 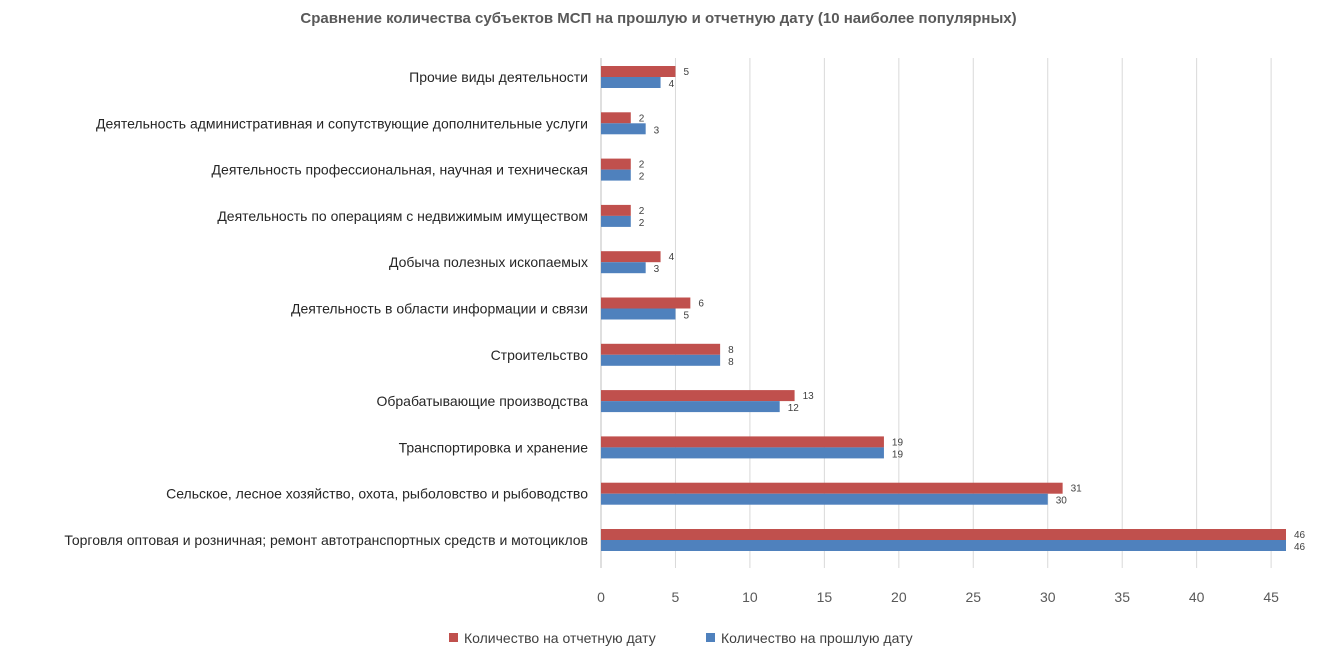 I want to click on data-label-reporting: 4, so click(x=672, y=257).